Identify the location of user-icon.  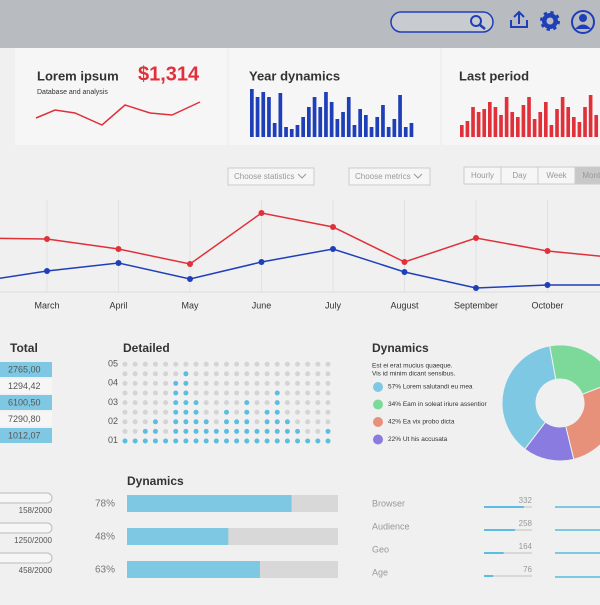
(583, 22).